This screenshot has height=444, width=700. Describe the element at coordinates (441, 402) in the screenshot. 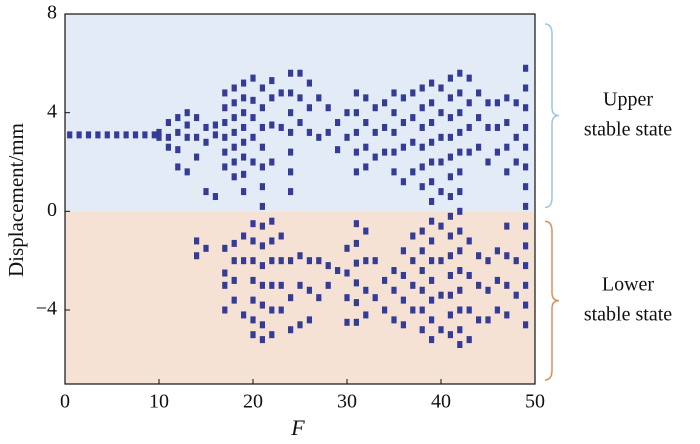

I see `x-tick-label: 40` at that location.